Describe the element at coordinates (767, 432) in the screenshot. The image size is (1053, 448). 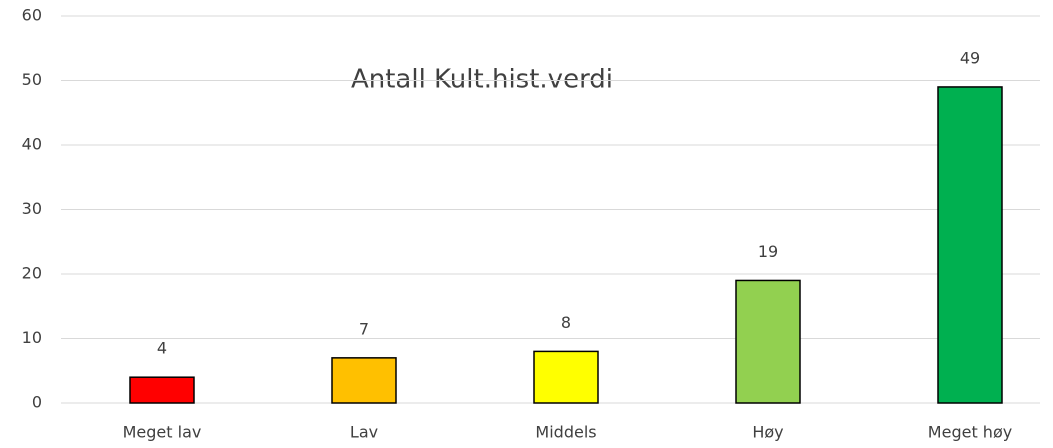
I see `x-tick-label: Høy` at that location.